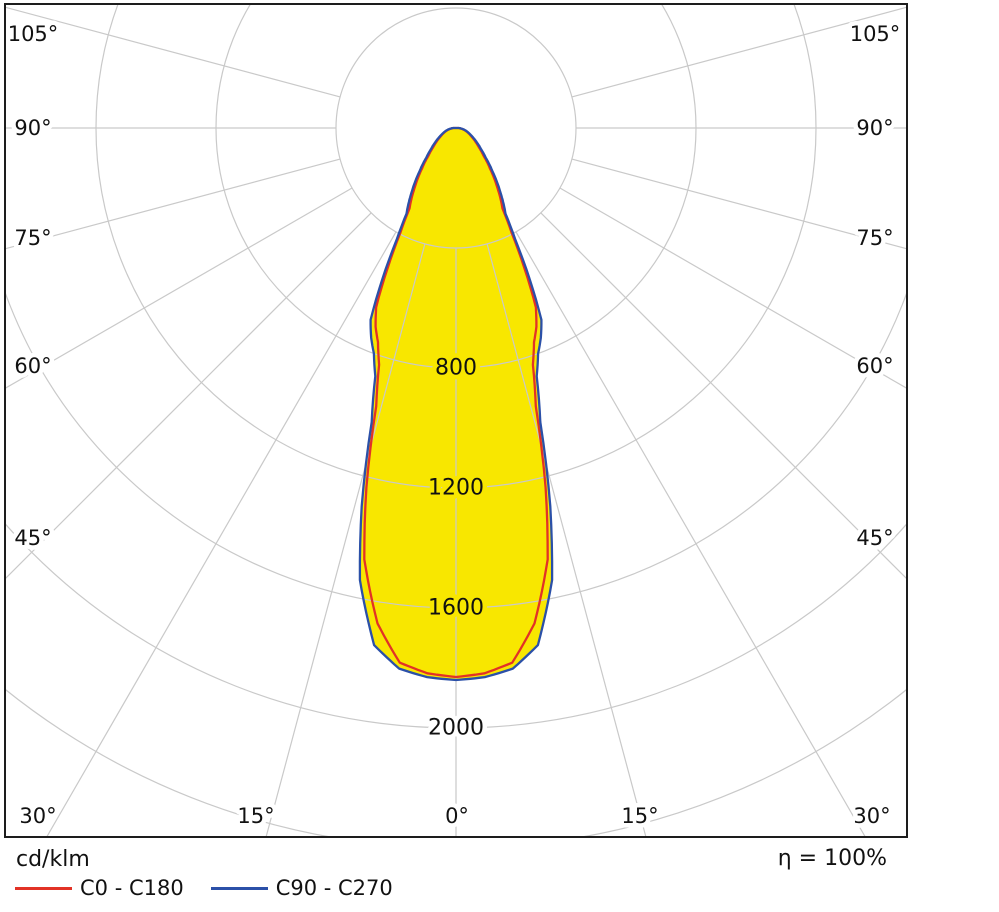  What do you see at coordinates (874, 128) in the screenshot?
I see `angle-tick-label-right: 90°` at bounding box center [874, 128].